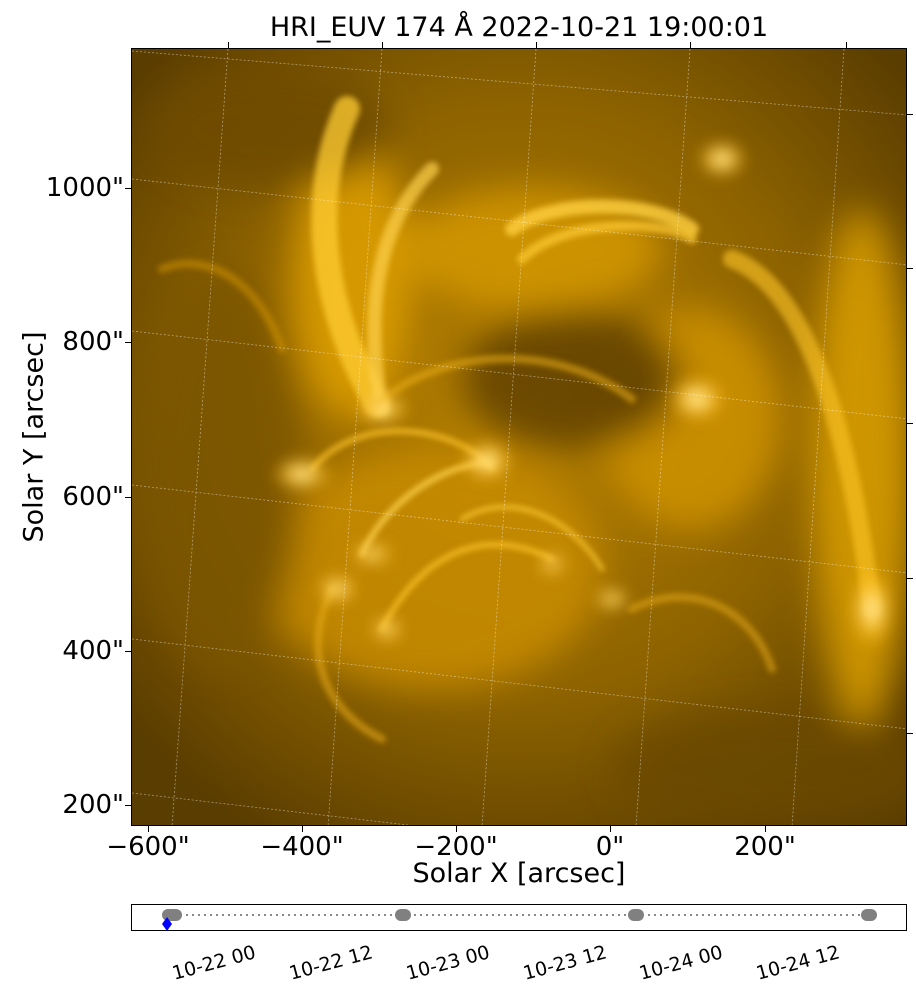  I want to click on x-axis-label: Solar X [arcsec], so click(519, 873).